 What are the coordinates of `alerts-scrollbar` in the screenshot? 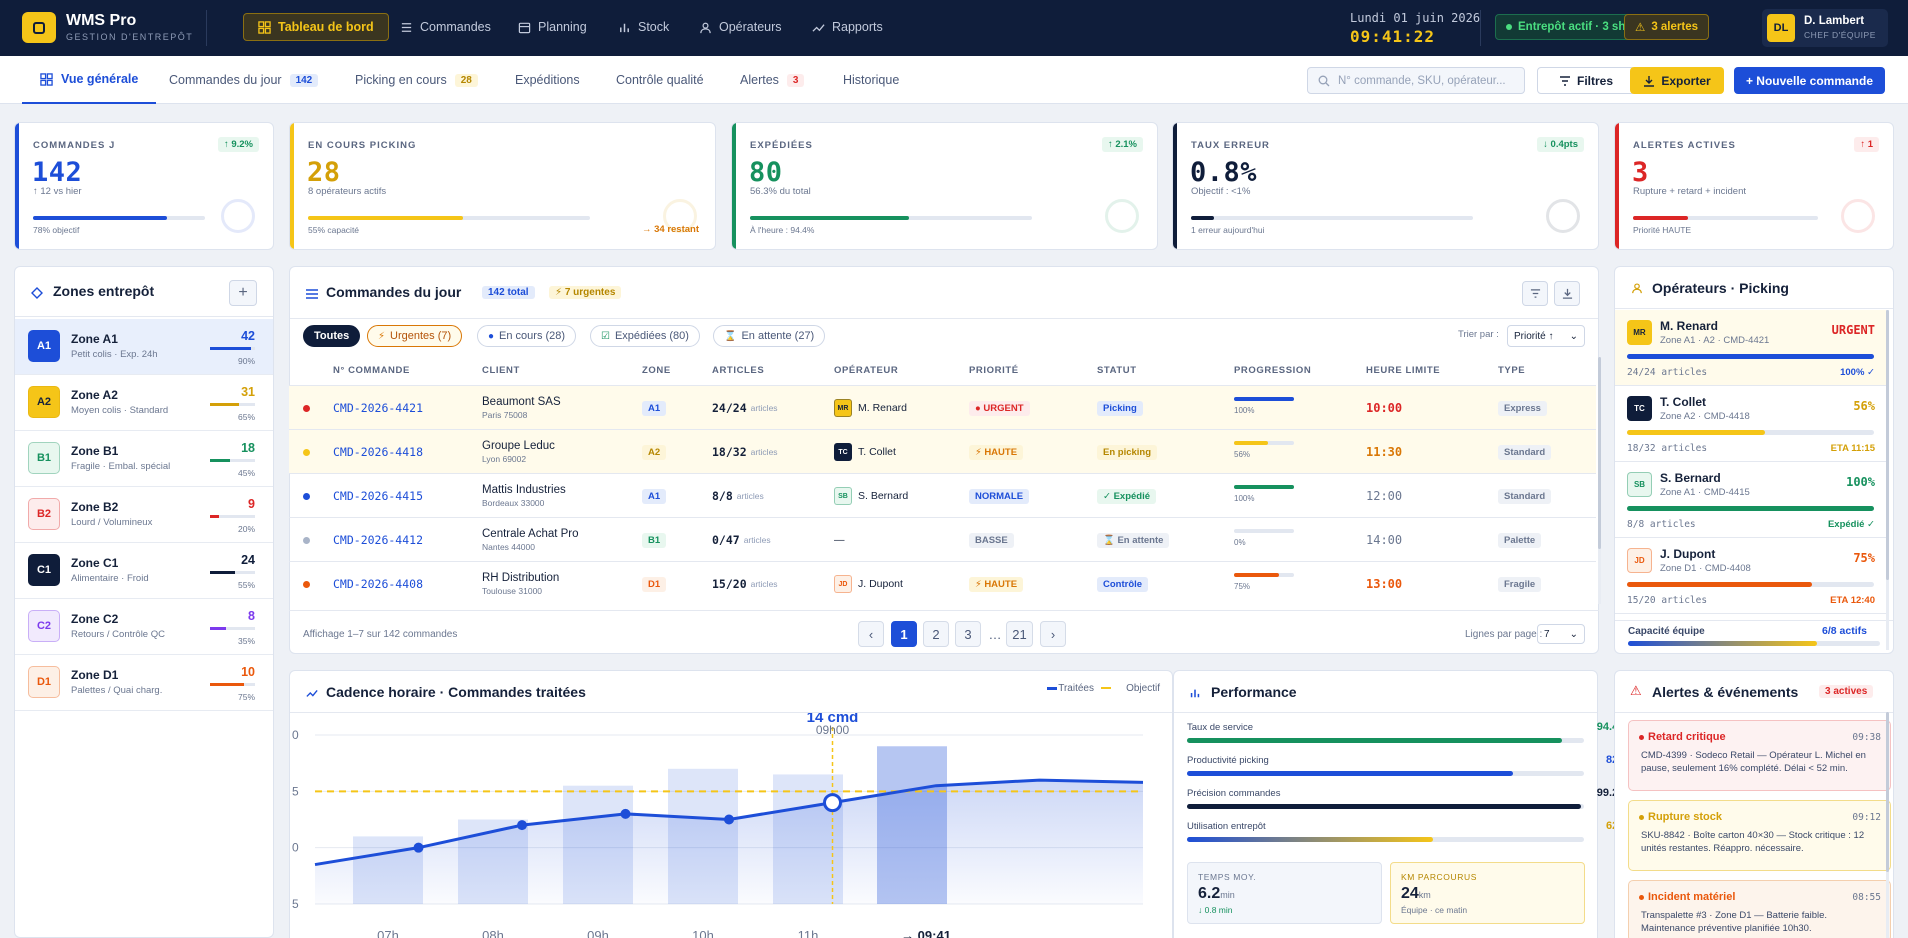 It's located at (1887, 825).